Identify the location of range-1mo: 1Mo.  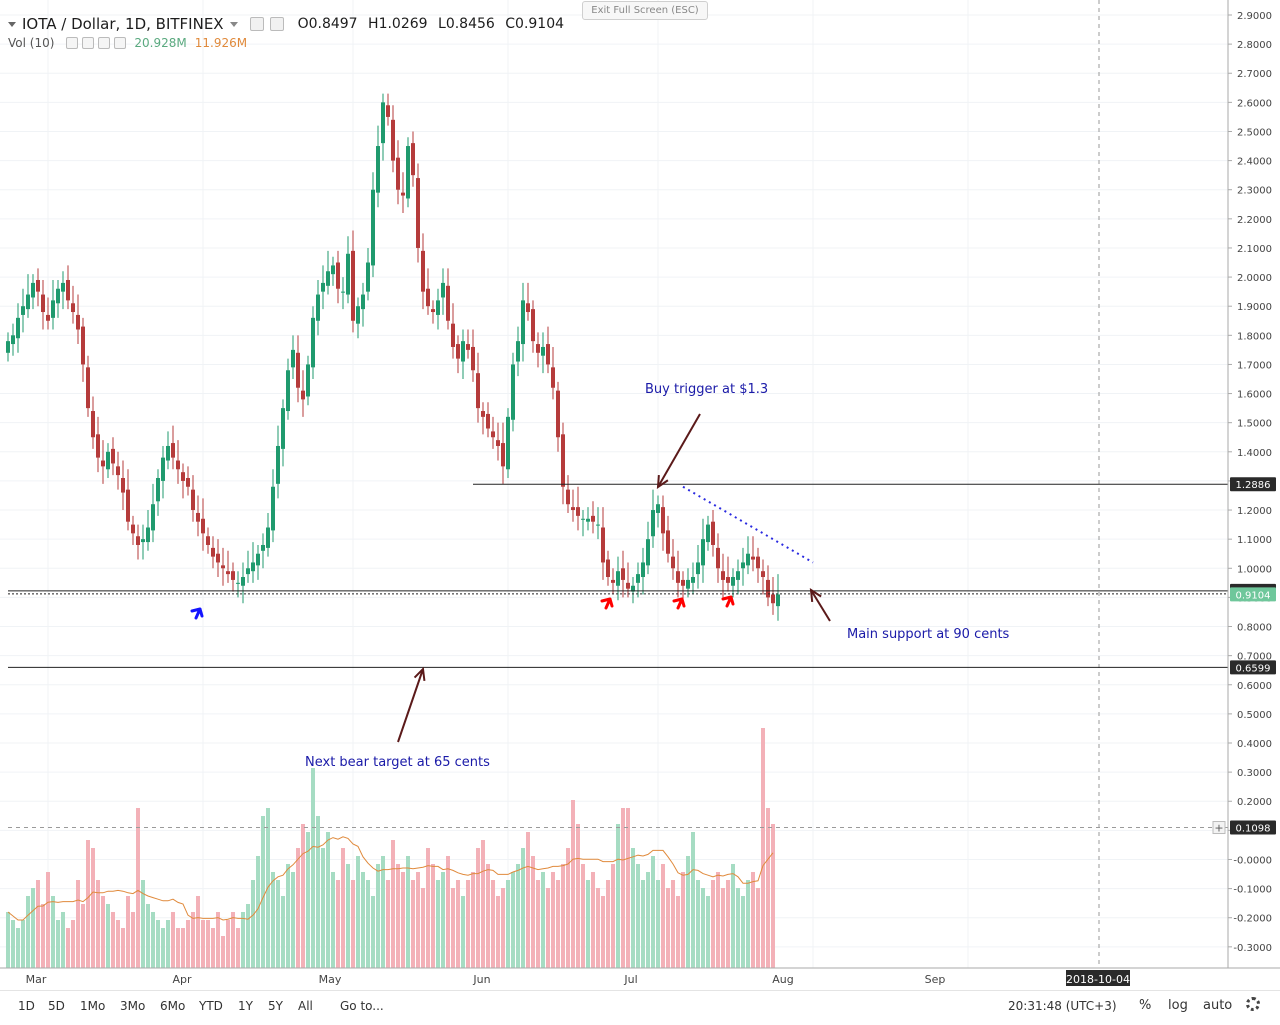
(93, 1006).